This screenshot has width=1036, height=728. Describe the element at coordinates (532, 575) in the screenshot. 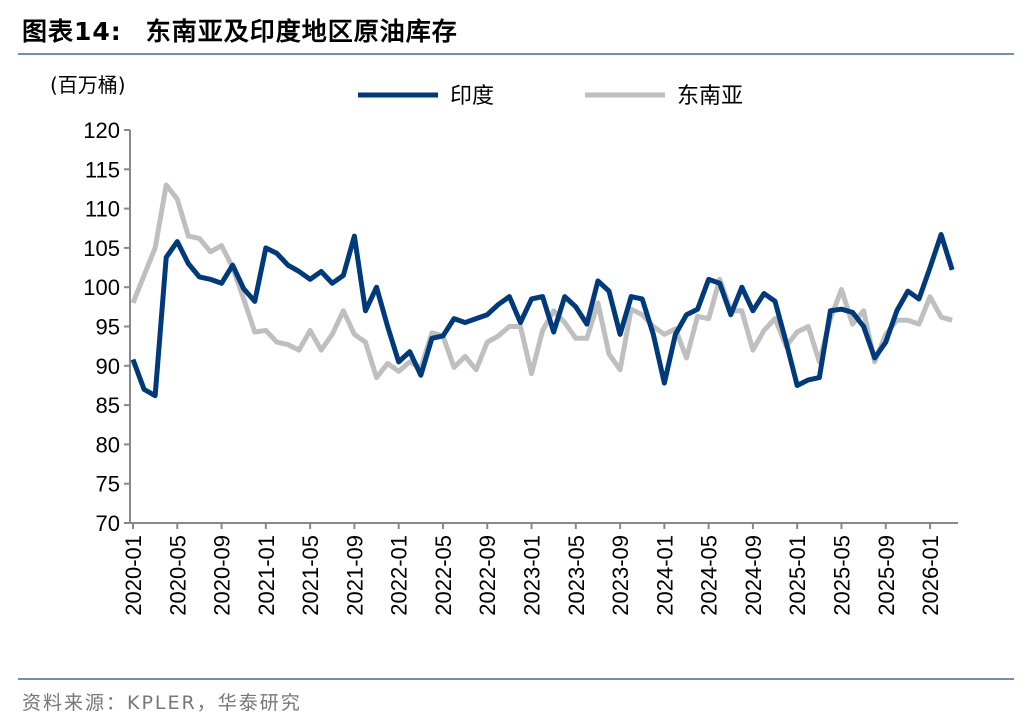

I see `x-tick-label: 2023-01` at that location.